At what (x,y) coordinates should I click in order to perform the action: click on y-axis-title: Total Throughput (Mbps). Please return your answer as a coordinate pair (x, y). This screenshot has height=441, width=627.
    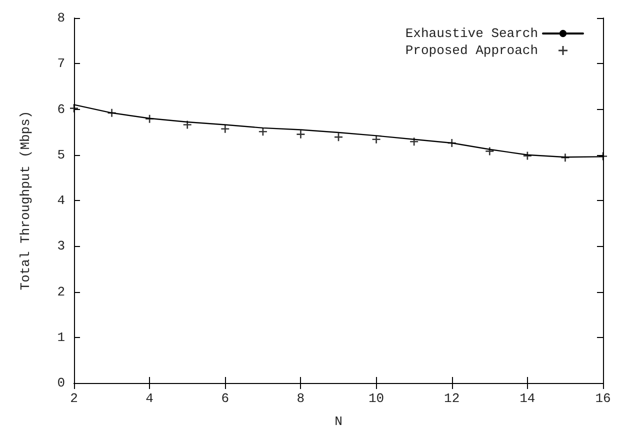
    Looking at the image, I should click on (25, 200).